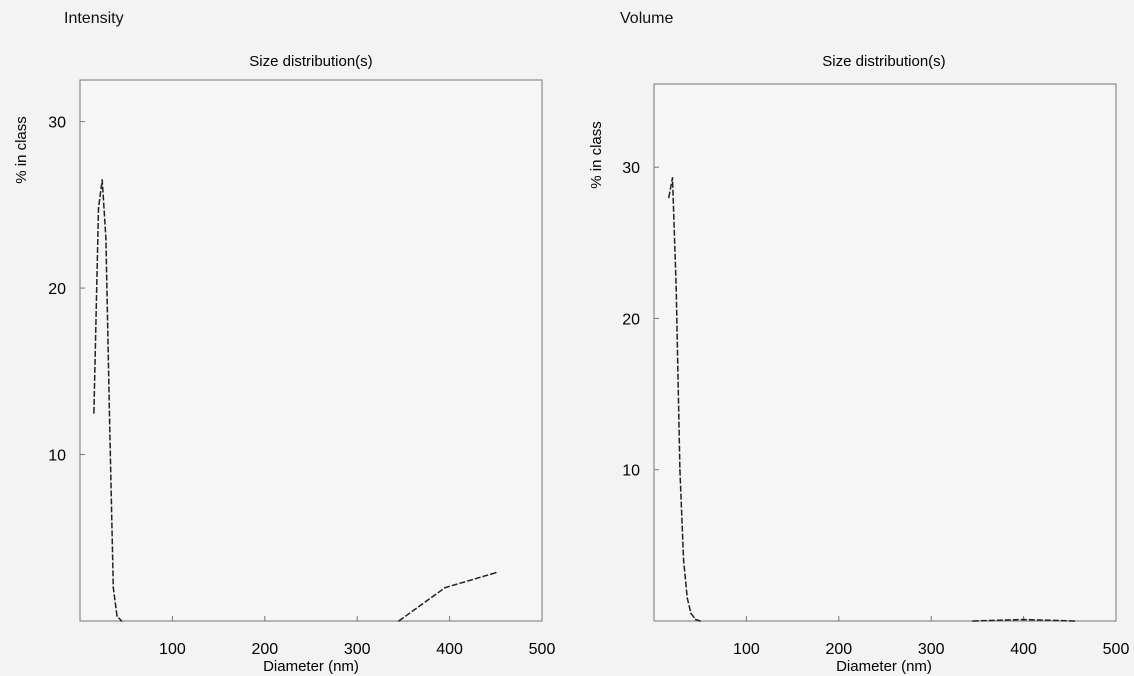 The width and height of the screenshot is (1134, 676). What do you see at coordinates (94, 18) in the screenshot?
I see `intensity-panel-label: Intensity` at bounding box center [94, 18].